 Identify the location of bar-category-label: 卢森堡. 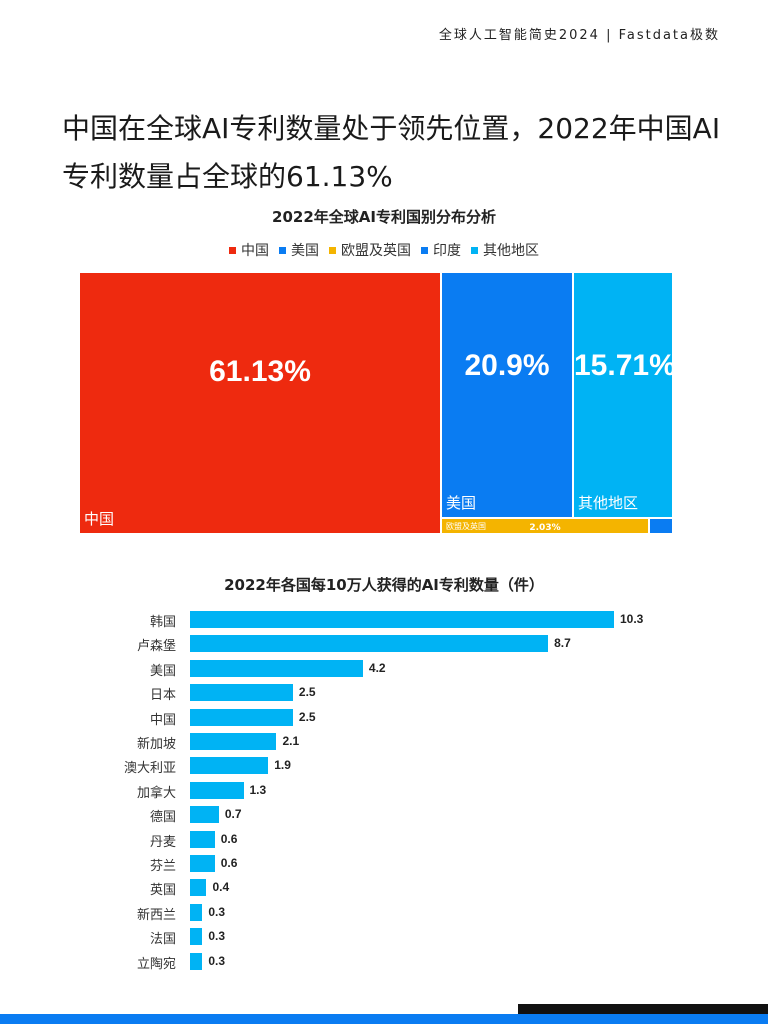
(156, 647).